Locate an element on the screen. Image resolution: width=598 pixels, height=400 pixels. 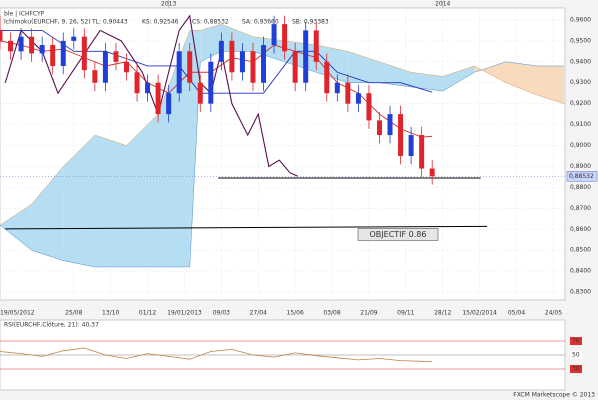
y-tick-label: 0,9000 is located at coordinates (580, 145).